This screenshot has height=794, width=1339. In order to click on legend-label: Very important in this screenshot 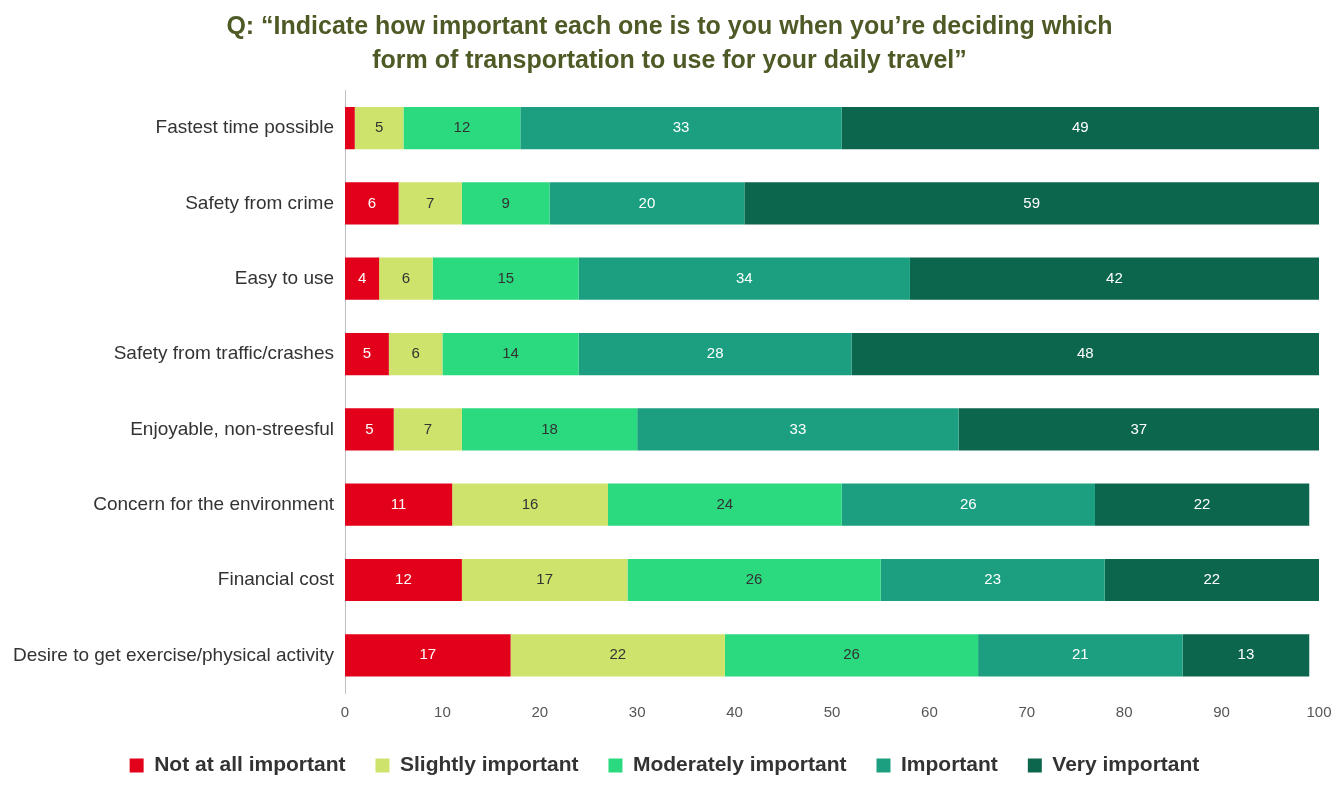, I will do `click(1126, 764)`.